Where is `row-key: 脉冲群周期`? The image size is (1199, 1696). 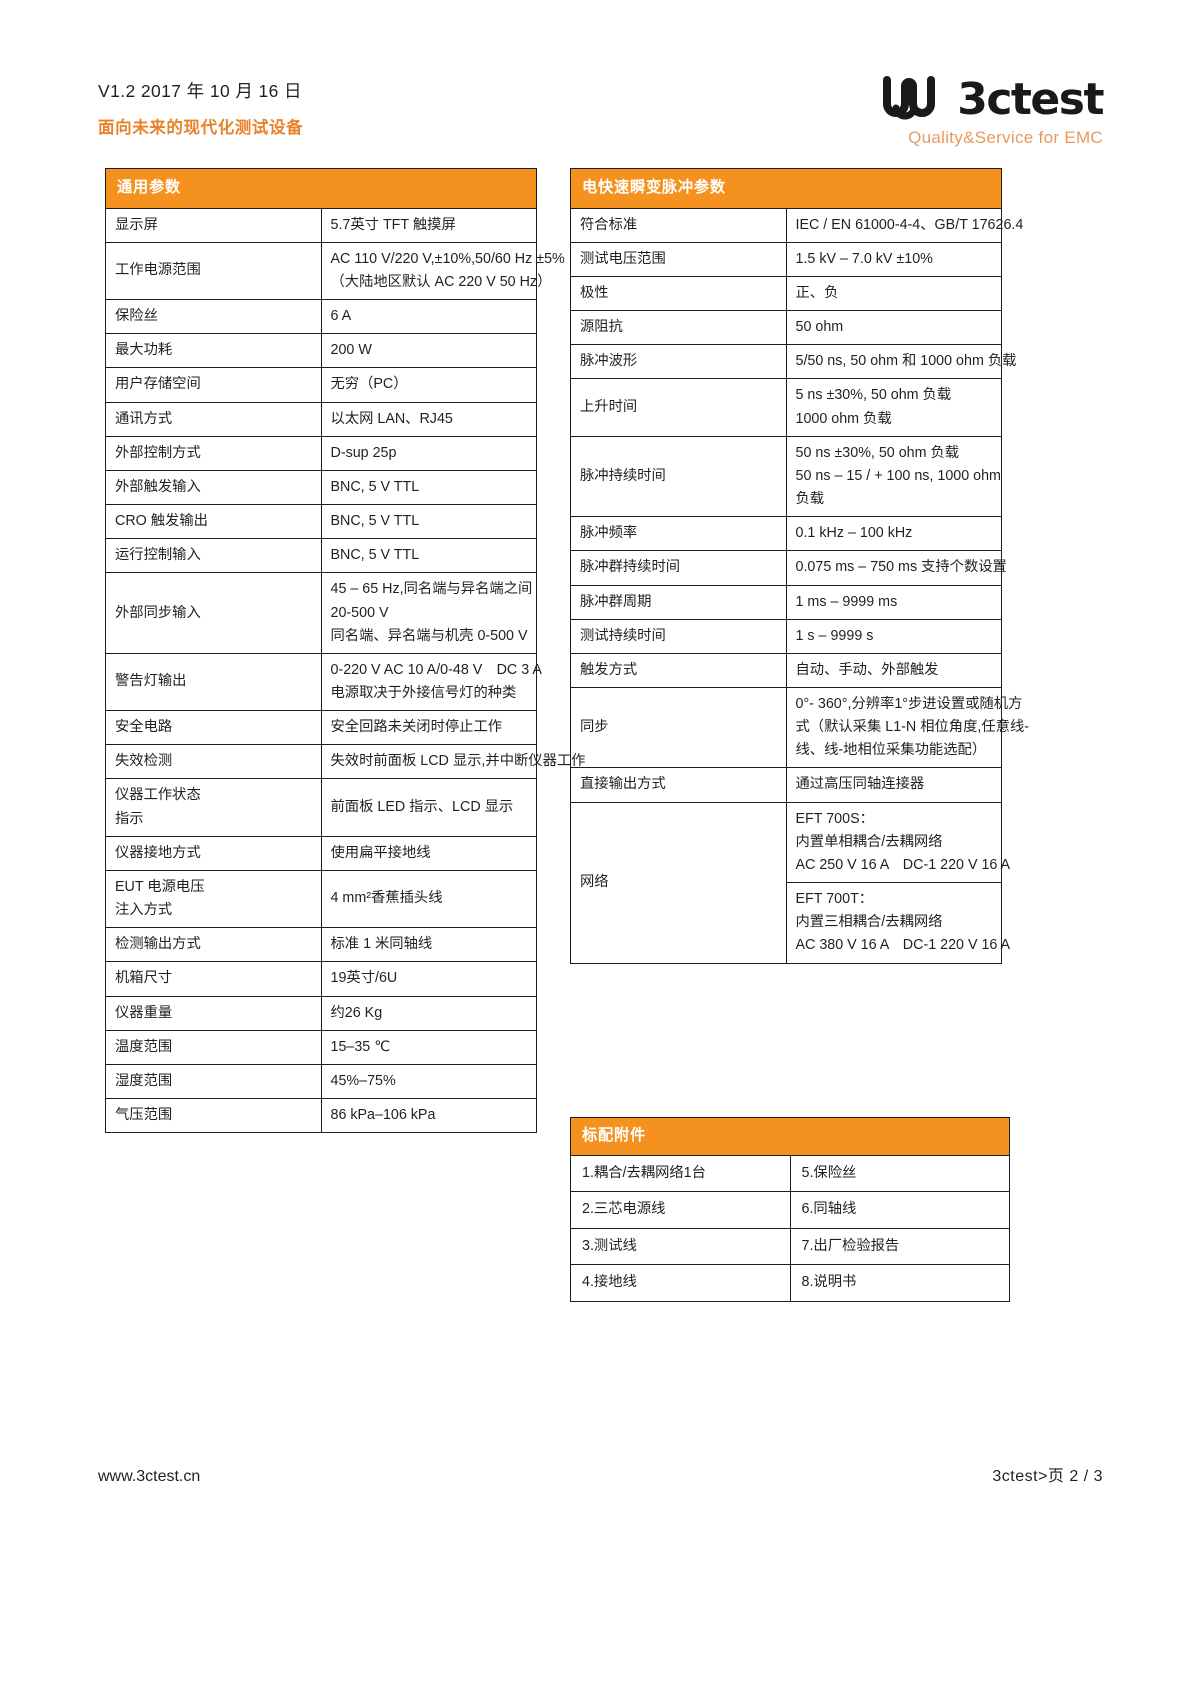 row-key: 脉冲群周期 is located at coordinates (678, 602).